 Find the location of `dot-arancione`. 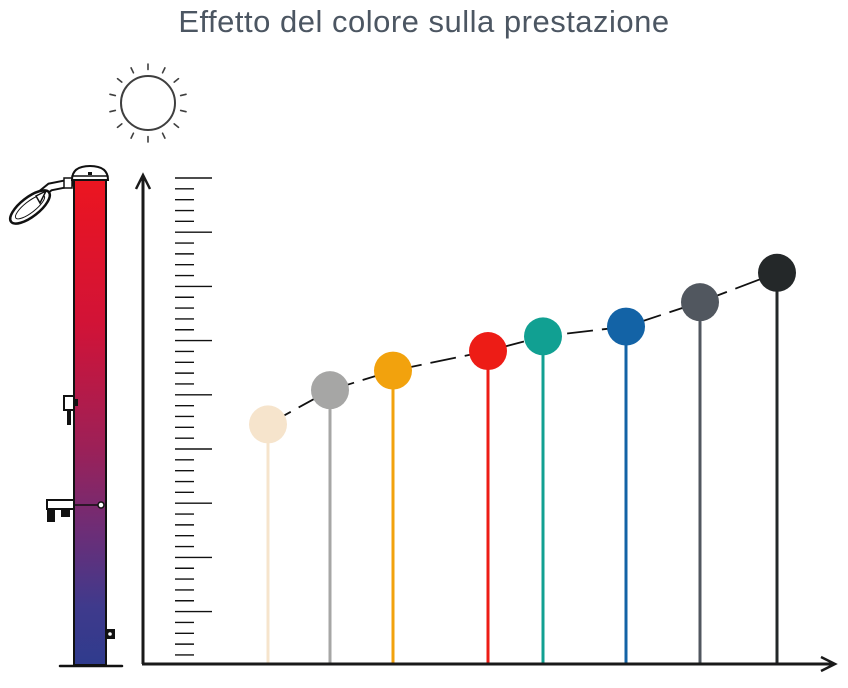

dot-arancione is located at coordinates (393, 370).